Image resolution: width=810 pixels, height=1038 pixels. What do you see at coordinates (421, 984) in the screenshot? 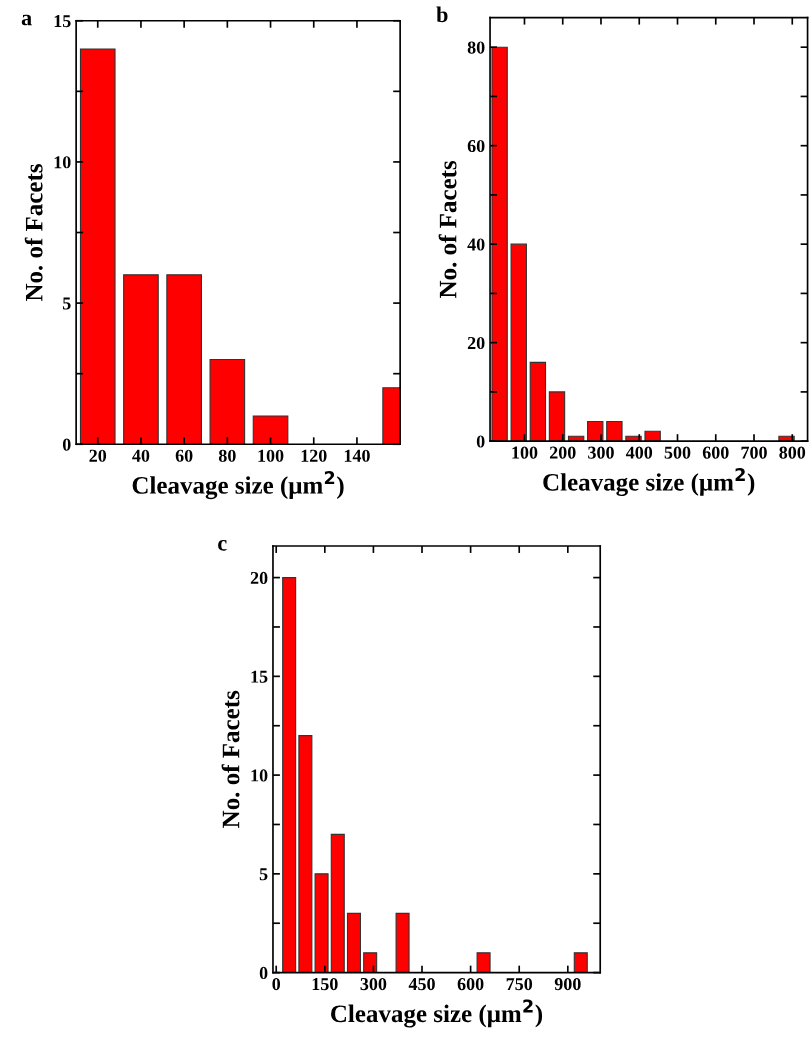
I see `x-tick-label: 450` at bounding box center [421, 984].